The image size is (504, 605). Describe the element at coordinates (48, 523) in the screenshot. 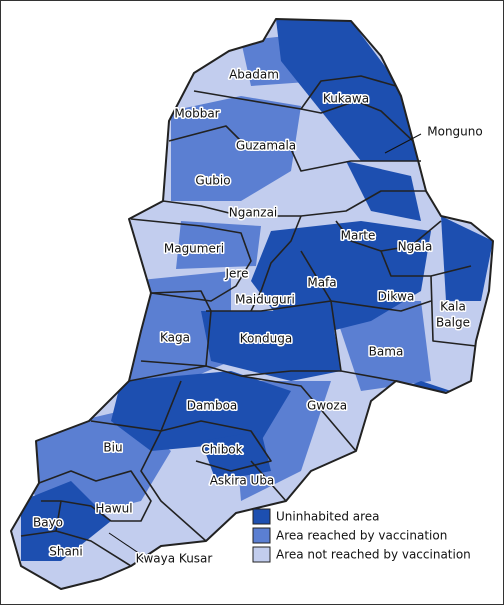

I see `region-label: Bayo` at that location.